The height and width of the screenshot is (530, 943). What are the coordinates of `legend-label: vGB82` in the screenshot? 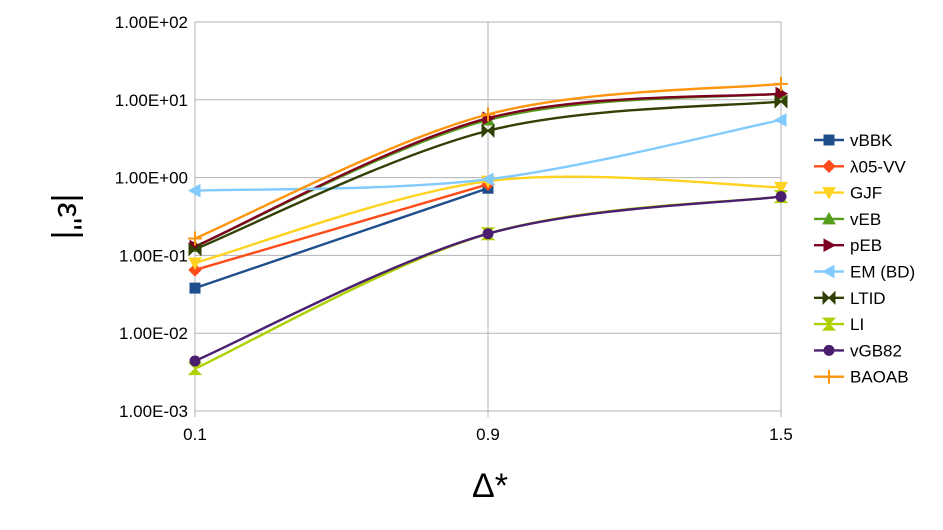 It's located at (876, 350).